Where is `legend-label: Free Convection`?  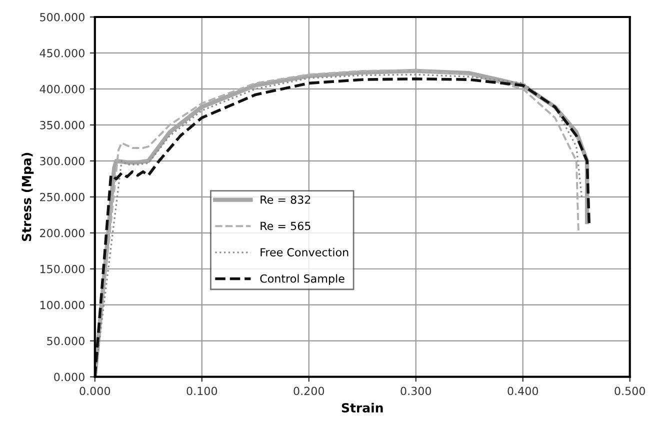
legend-label: Free Convection is located at coordinates (304, 252).